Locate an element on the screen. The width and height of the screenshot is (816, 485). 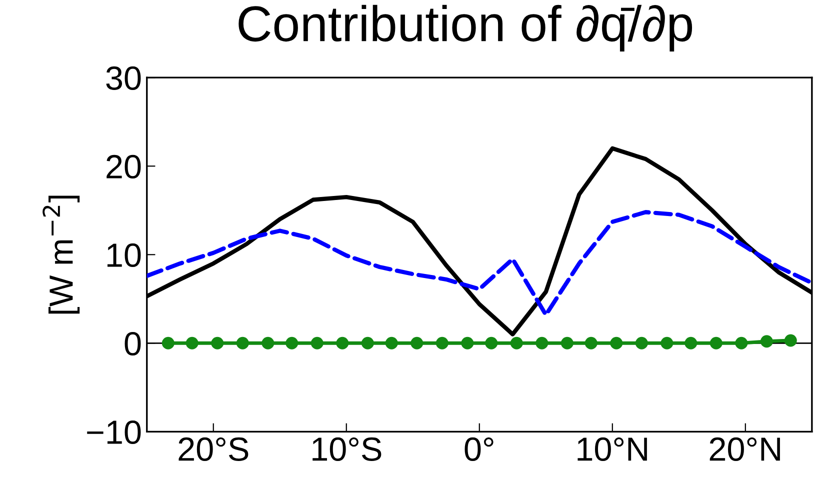
y-tick-label: 0 is located at coordinates (132, 344).